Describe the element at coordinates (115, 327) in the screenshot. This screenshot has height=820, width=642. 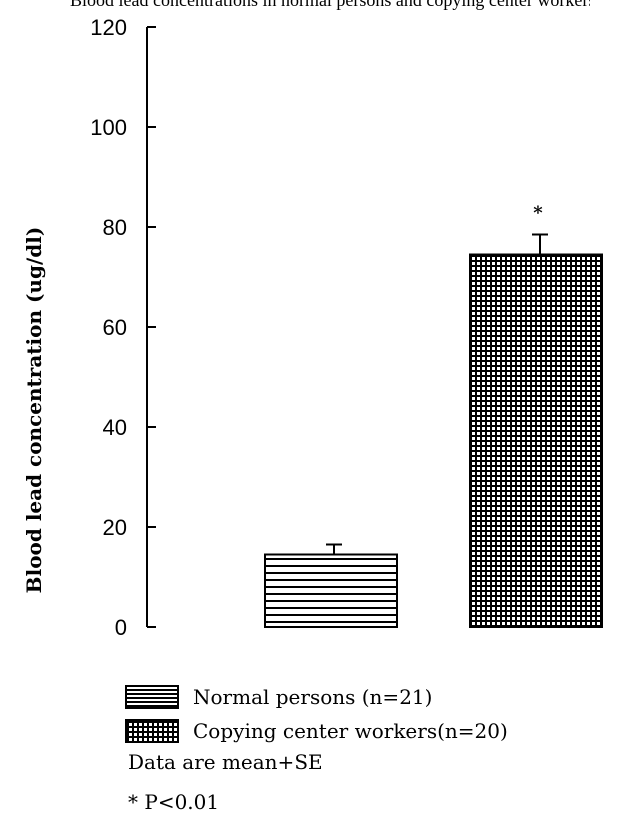
I see `y-tick-label: 60` at that location.